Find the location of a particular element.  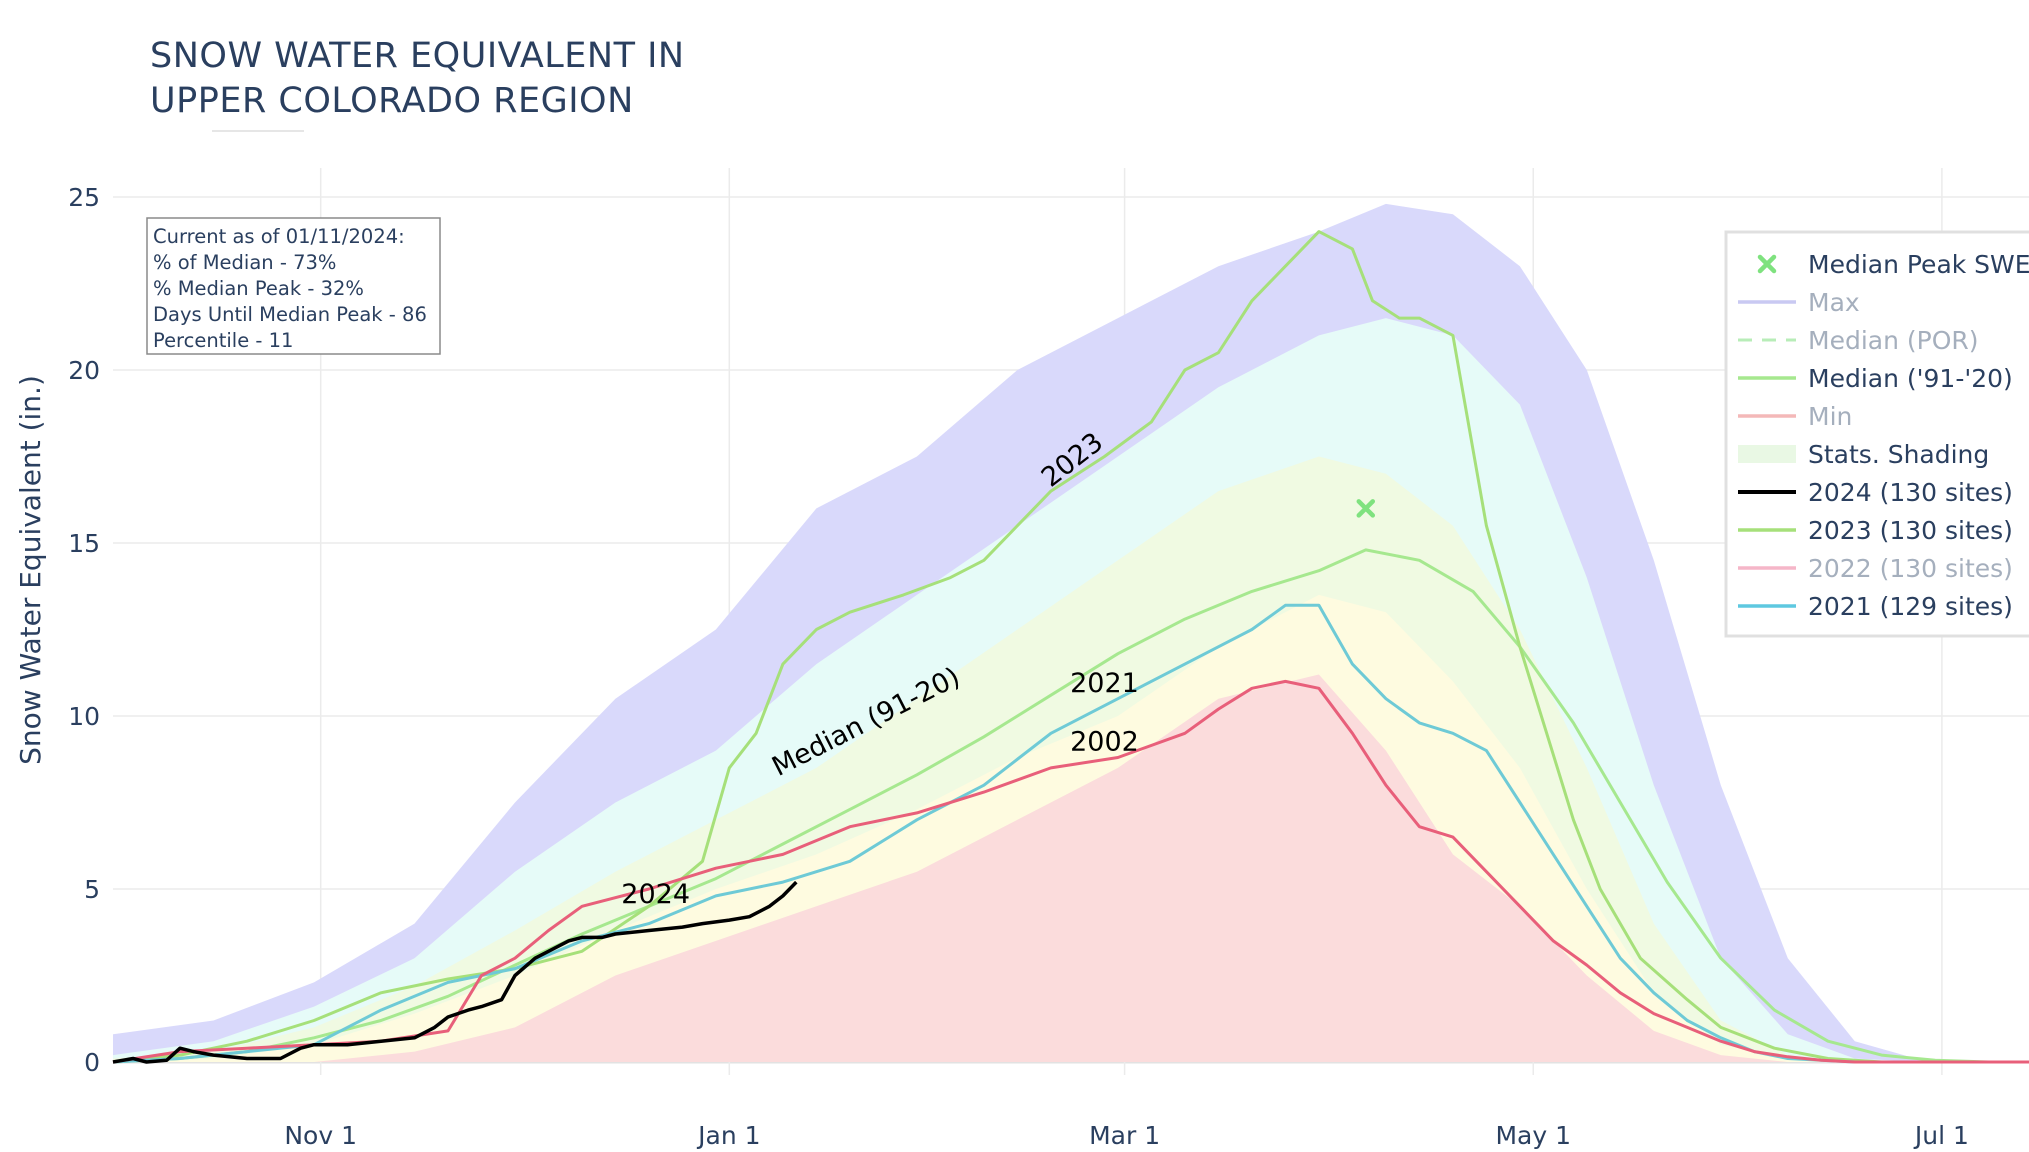

y-tick-label: 15 is located at coordinates (84, 543).